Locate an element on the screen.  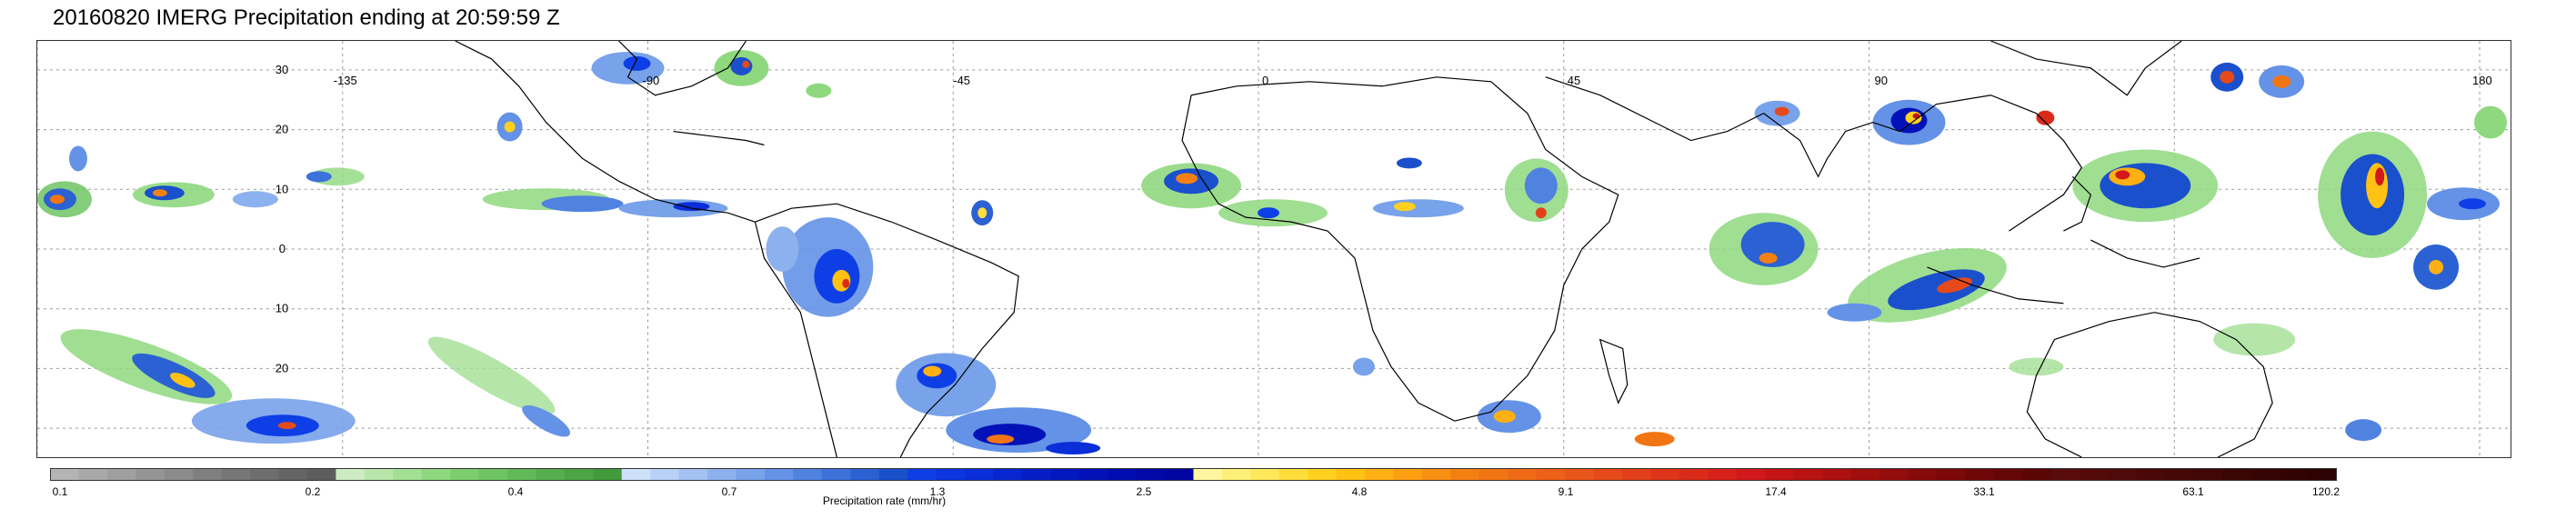
colorbar-tick-label: 0.7 is located at coordinates (729, 492).